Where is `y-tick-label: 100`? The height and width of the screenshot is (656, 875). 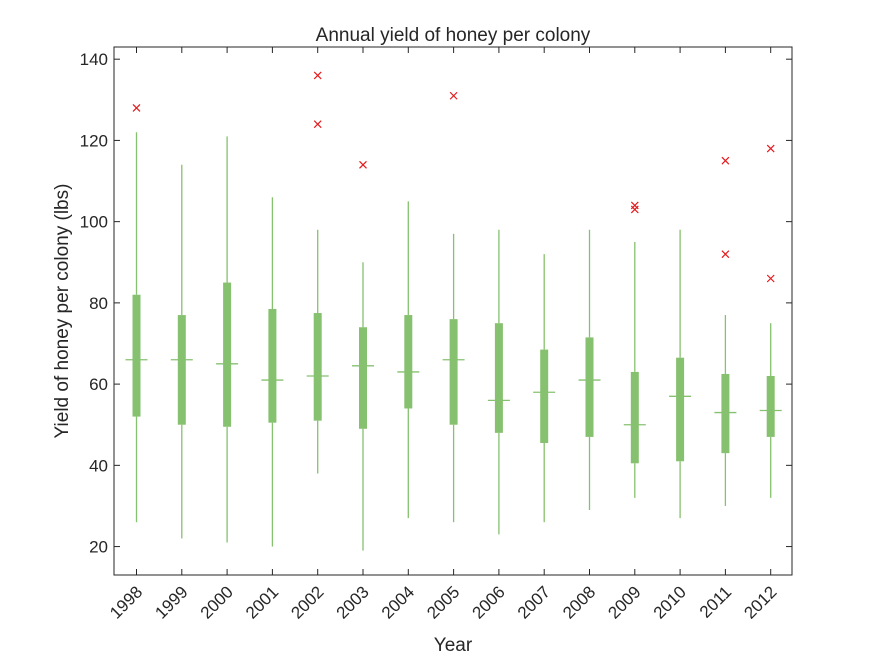 y-tick-label: 100 is located at coordinates (94, 222).